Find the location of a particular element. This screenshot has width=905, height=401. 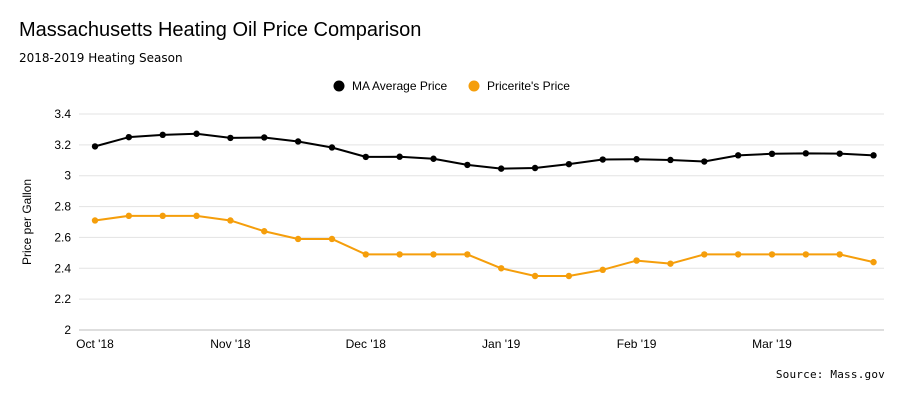

y-tick-label: 2.6 is located at coordinates (62, 237).